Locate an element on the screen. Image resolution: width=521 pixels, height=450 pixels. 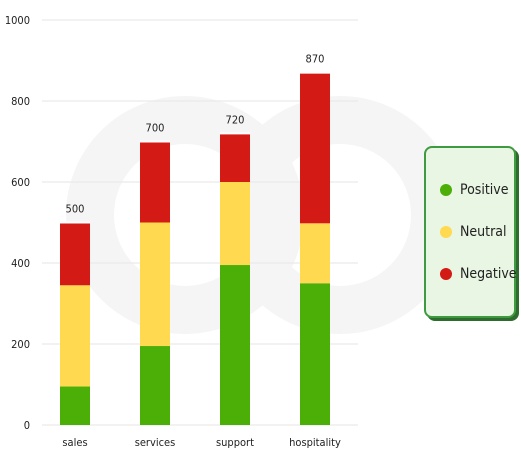
y-tick-label: 0 is located at coordinates (27, 425).